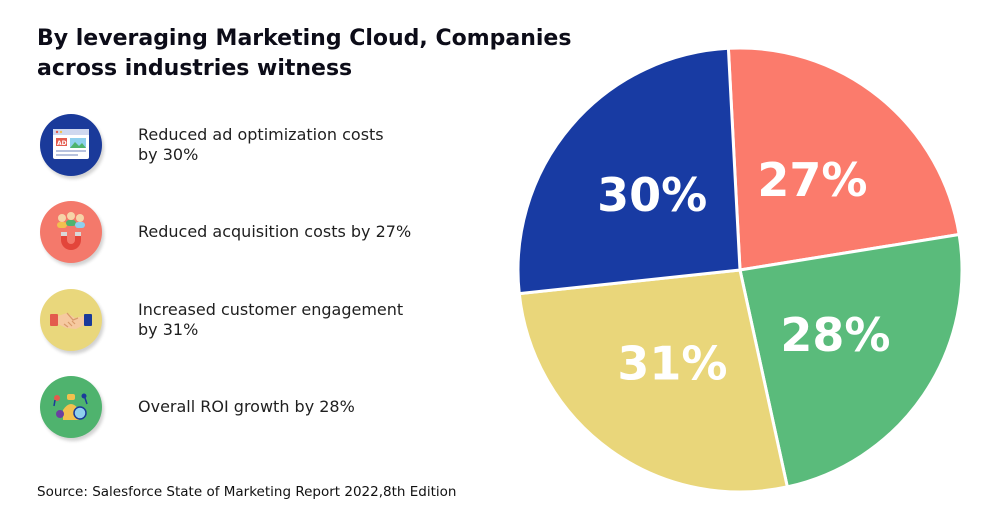 The image size is (1000, 520). I want to click on item-label-line1: Reduced acquisition costs by 27%, so click(275, 231).